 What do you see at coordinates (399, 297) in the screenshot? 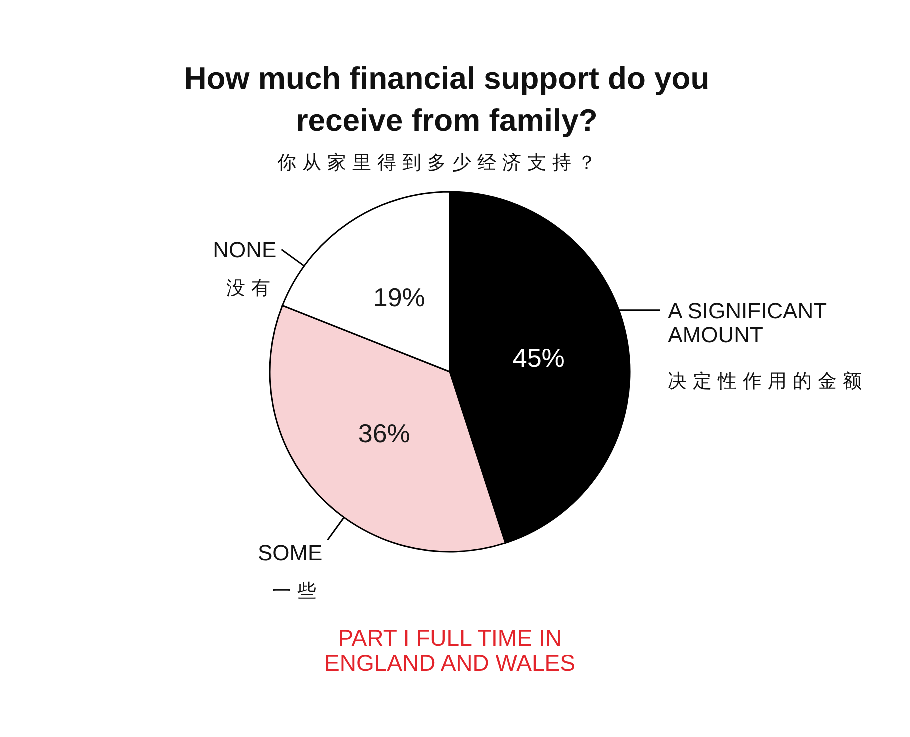
I see `data-label: 19%` at bounding box center [399, 297].